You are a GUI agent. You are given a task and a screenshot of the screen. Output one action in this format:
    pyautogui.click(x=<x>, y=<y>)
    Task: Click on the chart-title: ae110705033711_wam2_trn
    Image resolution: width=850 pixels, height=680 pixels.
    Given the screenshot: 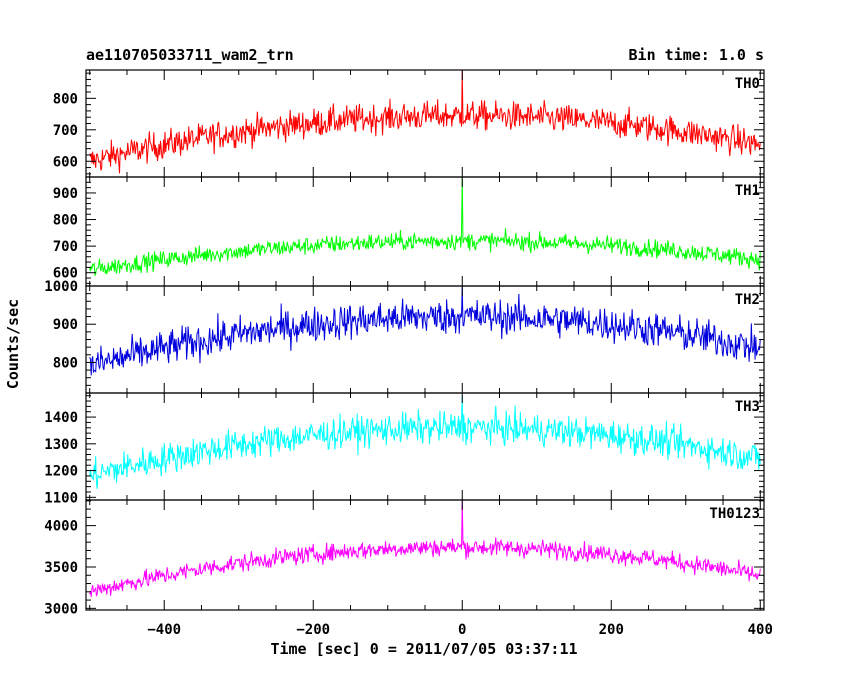 What is the action you would take?
    pyautogui.click(x=190, y=55)
    